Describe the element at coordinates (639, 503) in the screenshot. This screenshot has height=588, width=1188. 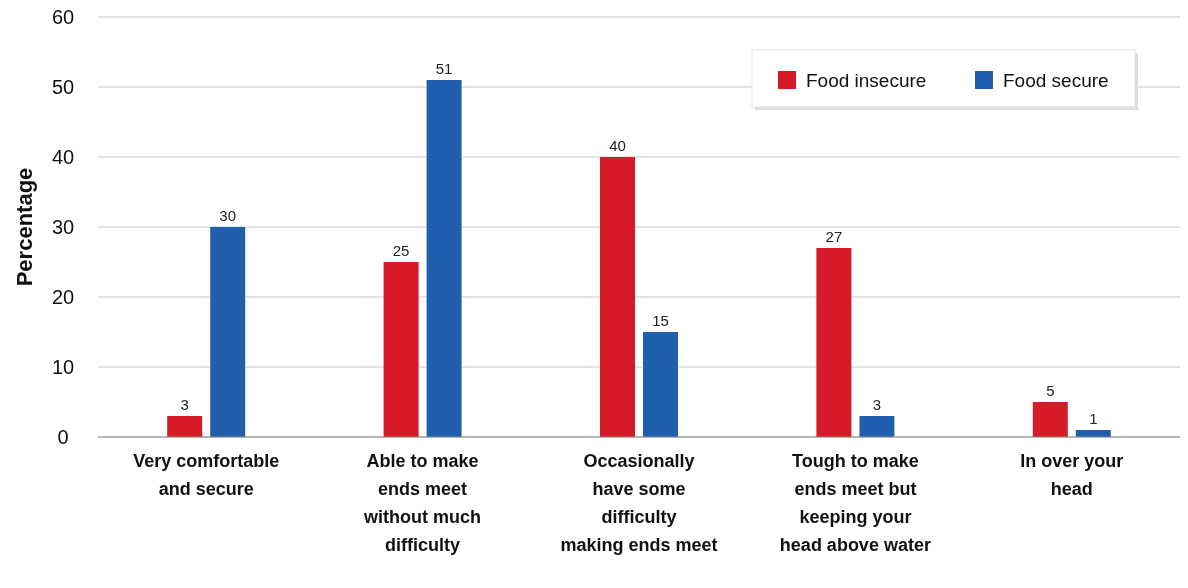
I see `x-tick-label: Occasionally have some difficulty making ends meet` at that location.